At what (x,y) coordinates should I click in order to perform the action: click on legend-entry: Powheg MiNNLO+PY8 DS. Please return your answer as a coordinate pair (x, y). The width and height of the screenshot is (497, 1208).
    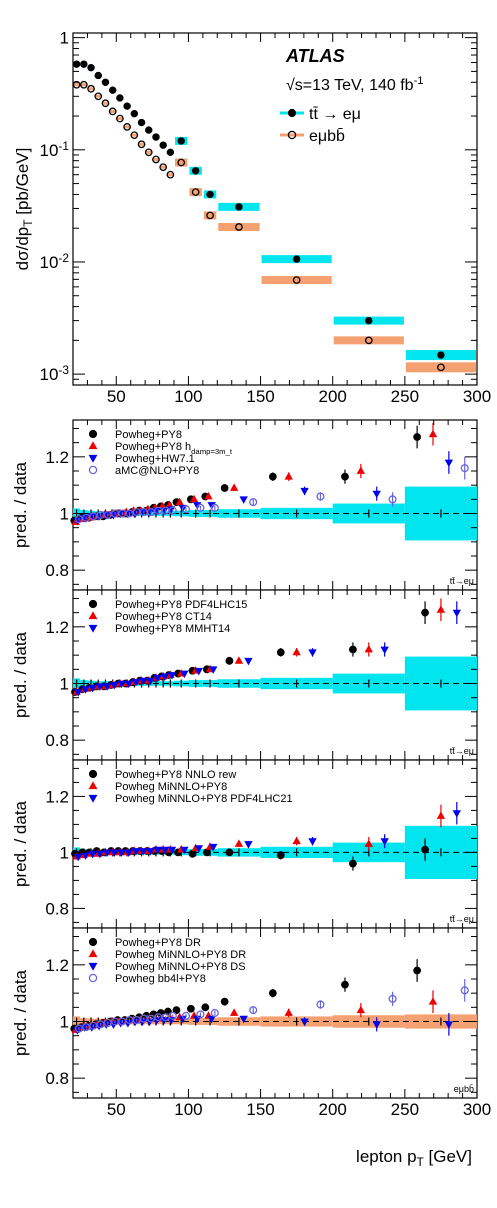
    Looking at the image, I should click on (180, 967).